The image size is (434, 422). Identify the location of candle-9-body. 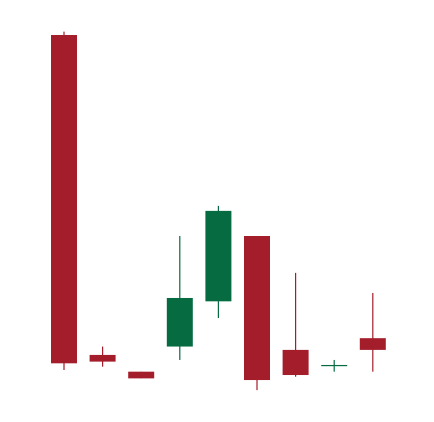
(372, 344).